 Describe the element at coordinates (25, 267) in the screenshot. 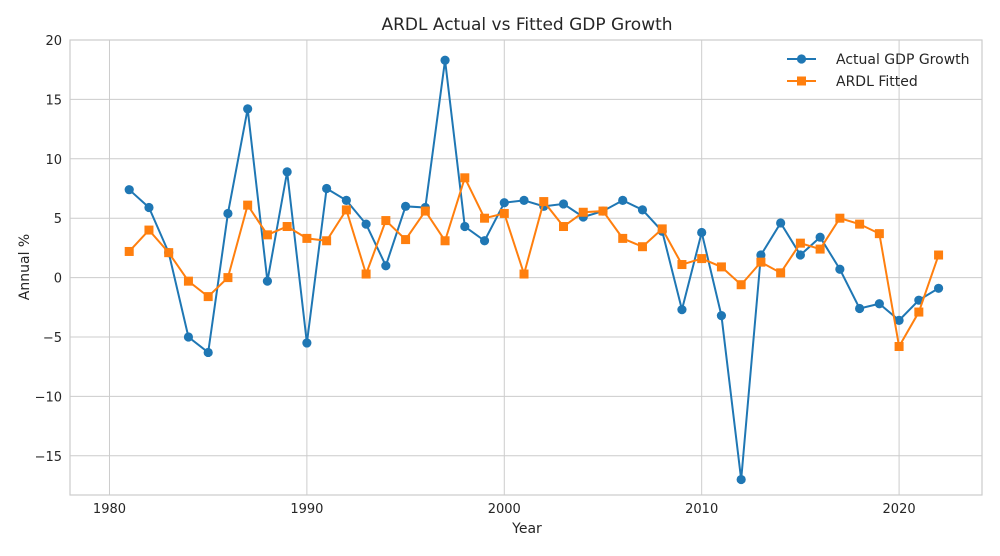

I see `y-axis-label: Annual %` at that location.